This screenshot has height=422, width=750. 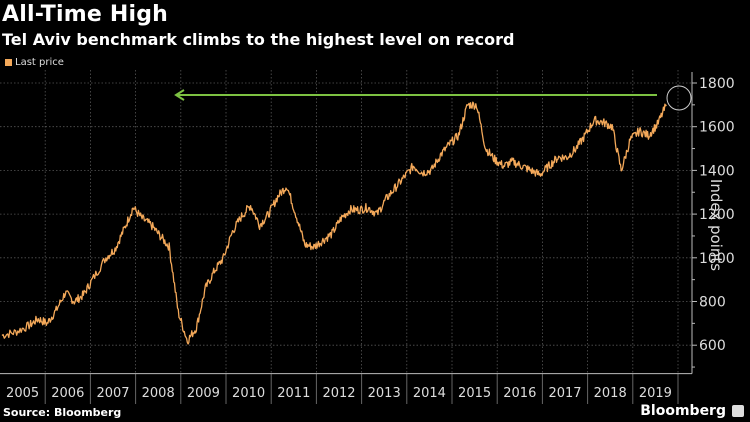 What do you see at coordinates (384, 393) in the screenshot?
I see `x-tick-label: 2013` at bounding box center [384, 393].